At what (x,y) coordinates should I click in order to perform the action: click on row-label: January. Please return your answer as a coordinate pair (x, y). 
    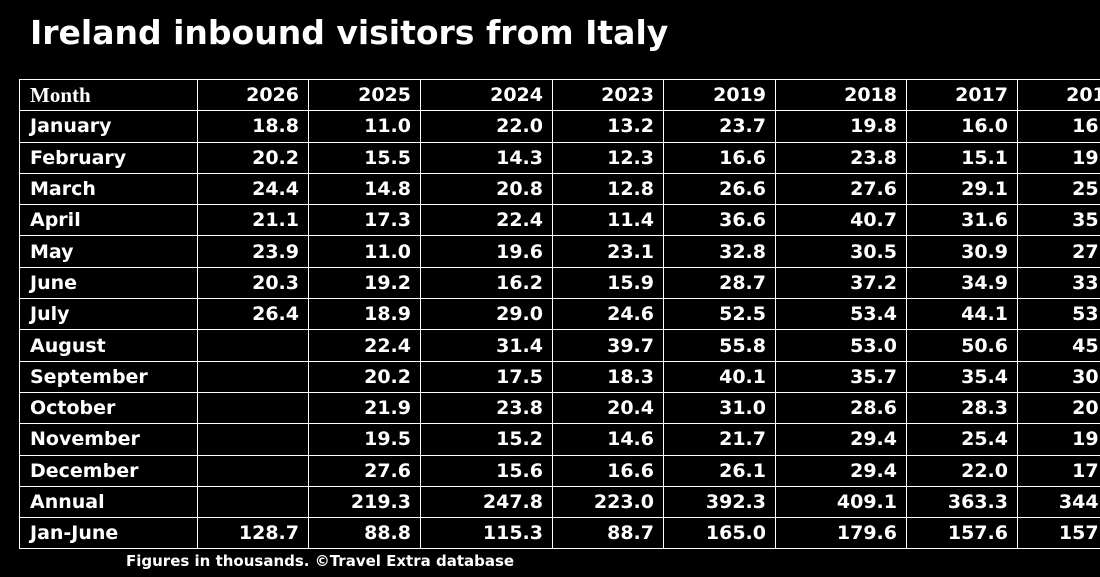
    Looking at the image, I should click on (108, 126).